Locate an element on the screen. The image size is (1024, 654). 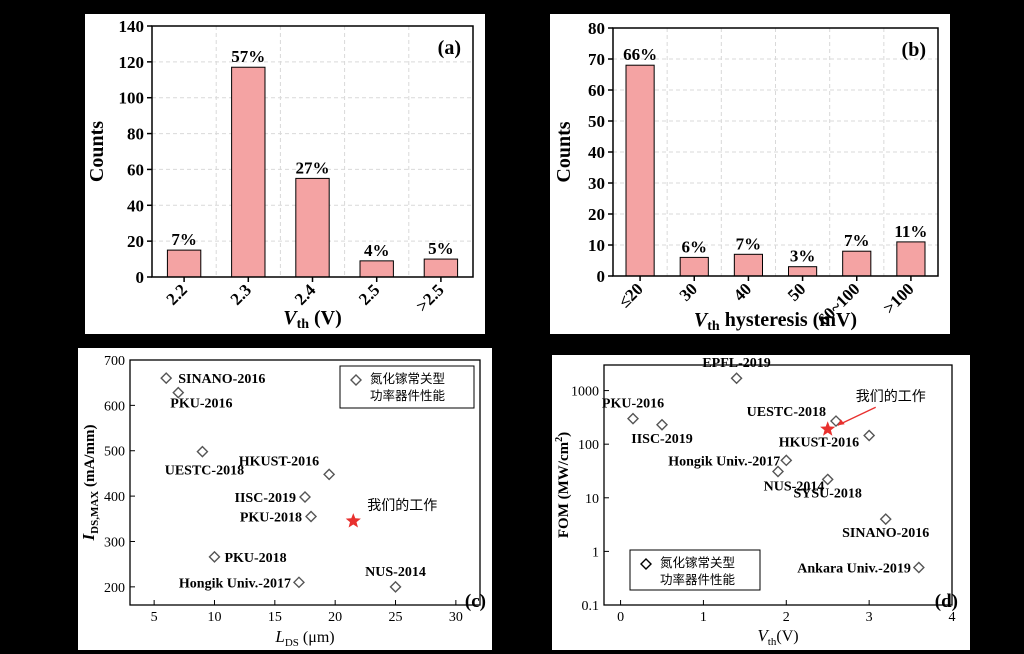
panel-label: (b) is located at coordinates (914, 50).